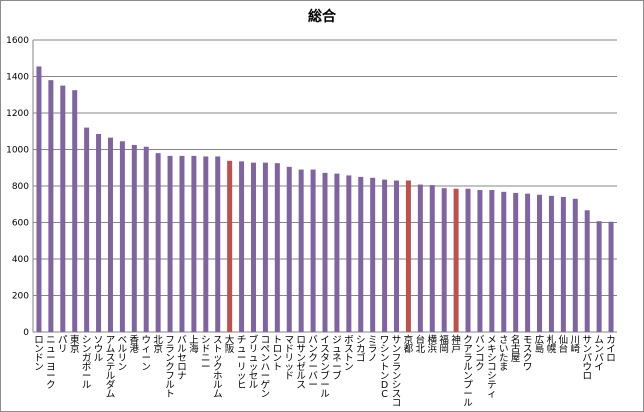 This screenshot has width=644, height=412. What do you see at coordinates (20, 260) in the screenshot?
I see `y-tick-label: 400` at bounding box center [20, 260].